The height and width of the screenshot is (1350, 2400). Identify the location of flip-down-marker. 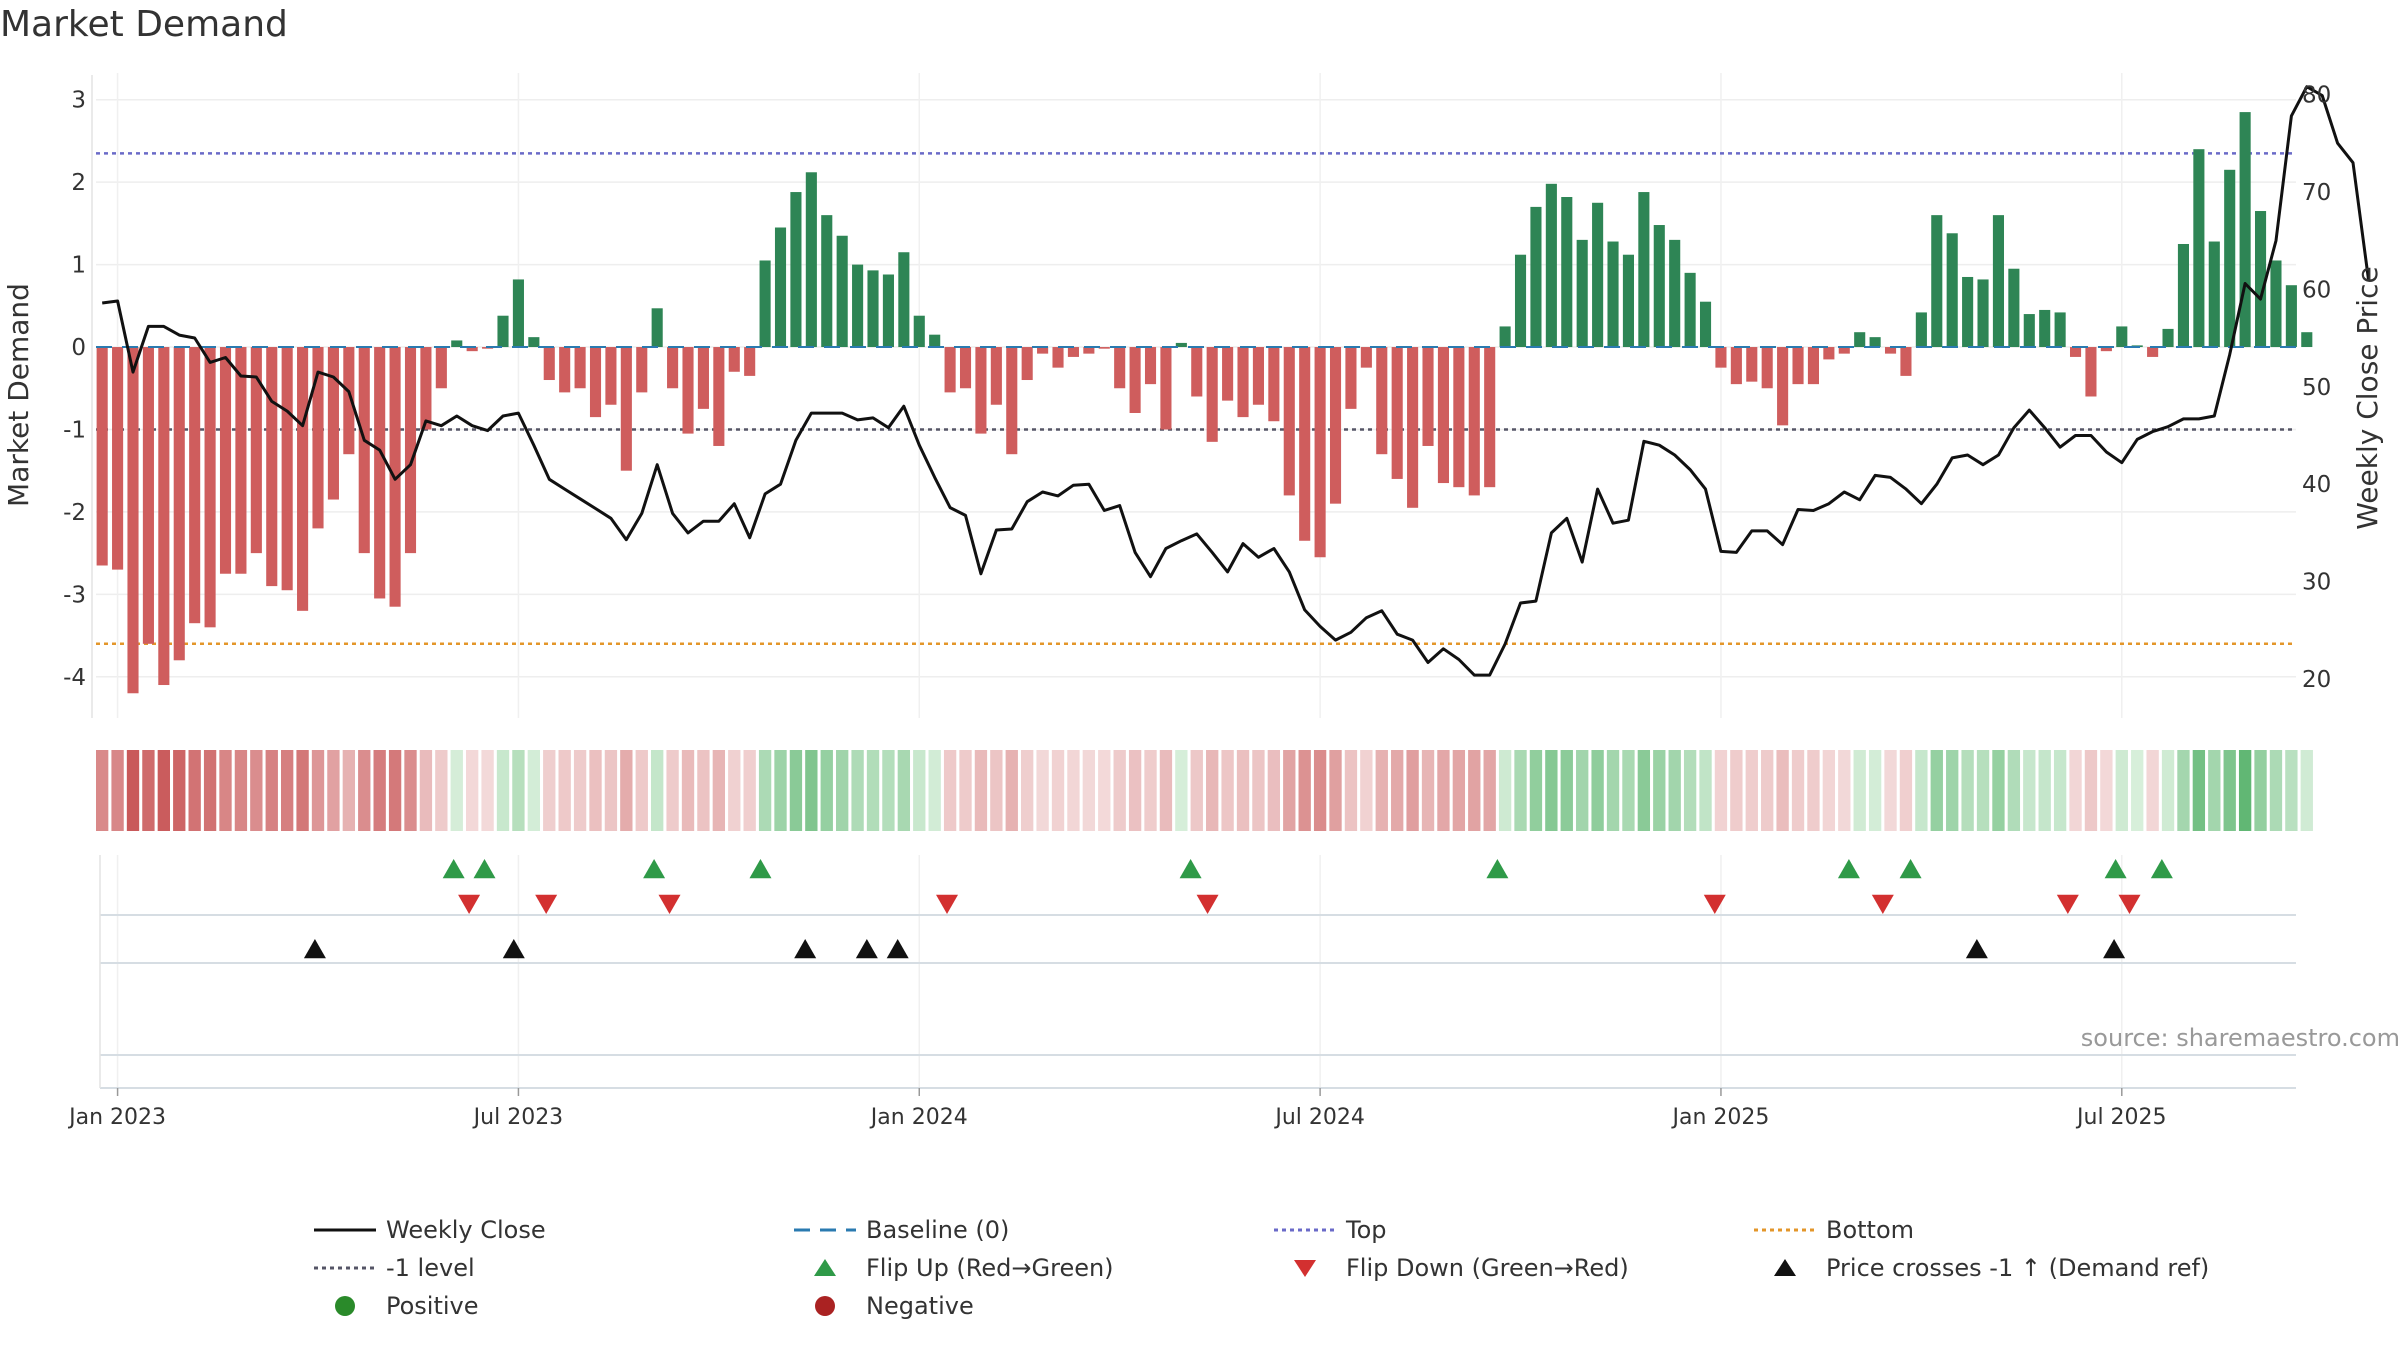
(469, 904).